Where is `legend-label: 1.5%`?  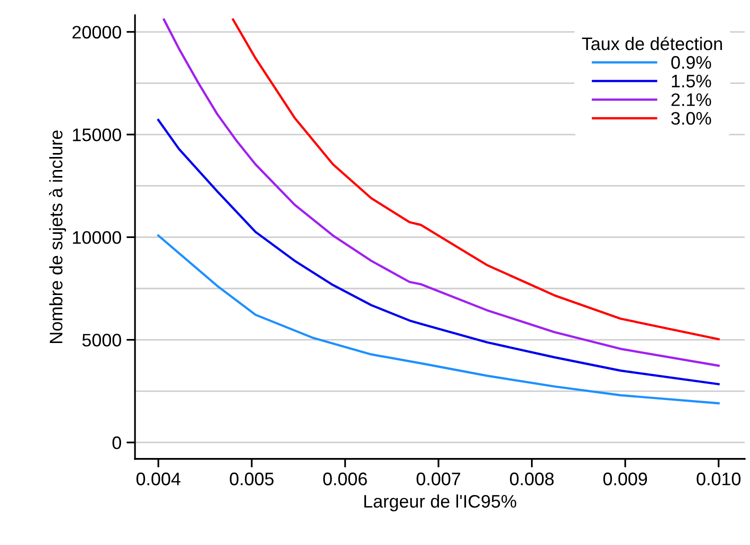
legend-label: 1.5% is located at coordinates (692, 81).